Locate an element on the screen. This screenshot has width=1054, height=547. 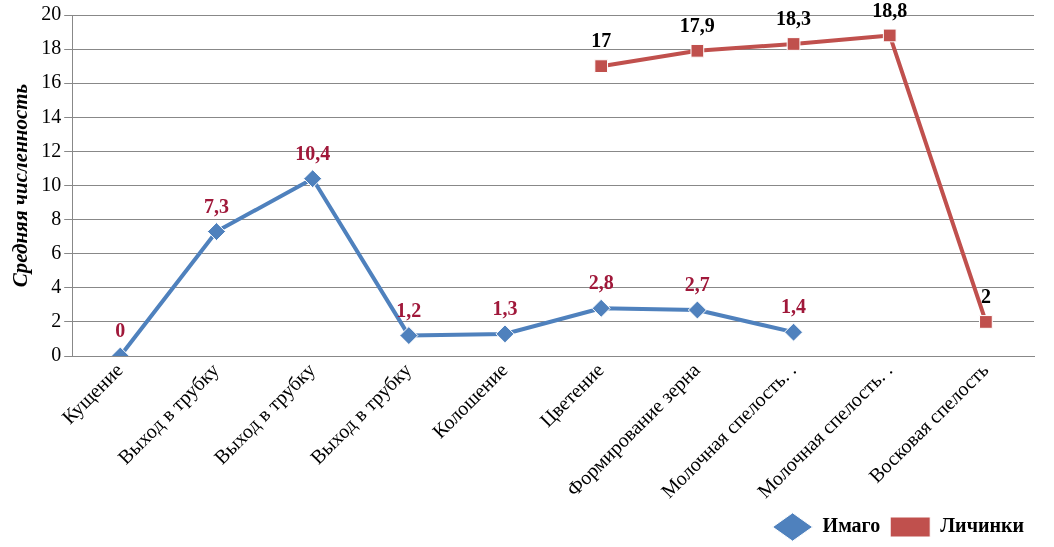
data-label: 2,7 is located at coordinates (697, 284).